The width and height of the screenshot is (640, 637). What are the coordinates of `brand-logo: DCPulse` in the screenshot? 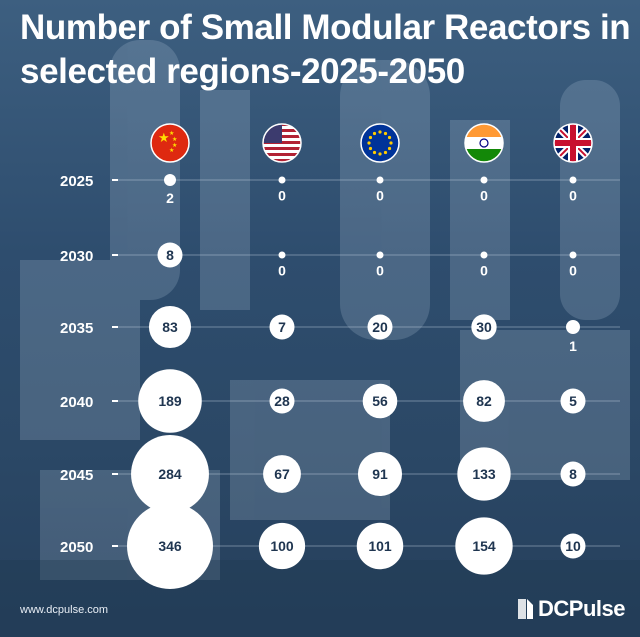 It's located at (570, 609).